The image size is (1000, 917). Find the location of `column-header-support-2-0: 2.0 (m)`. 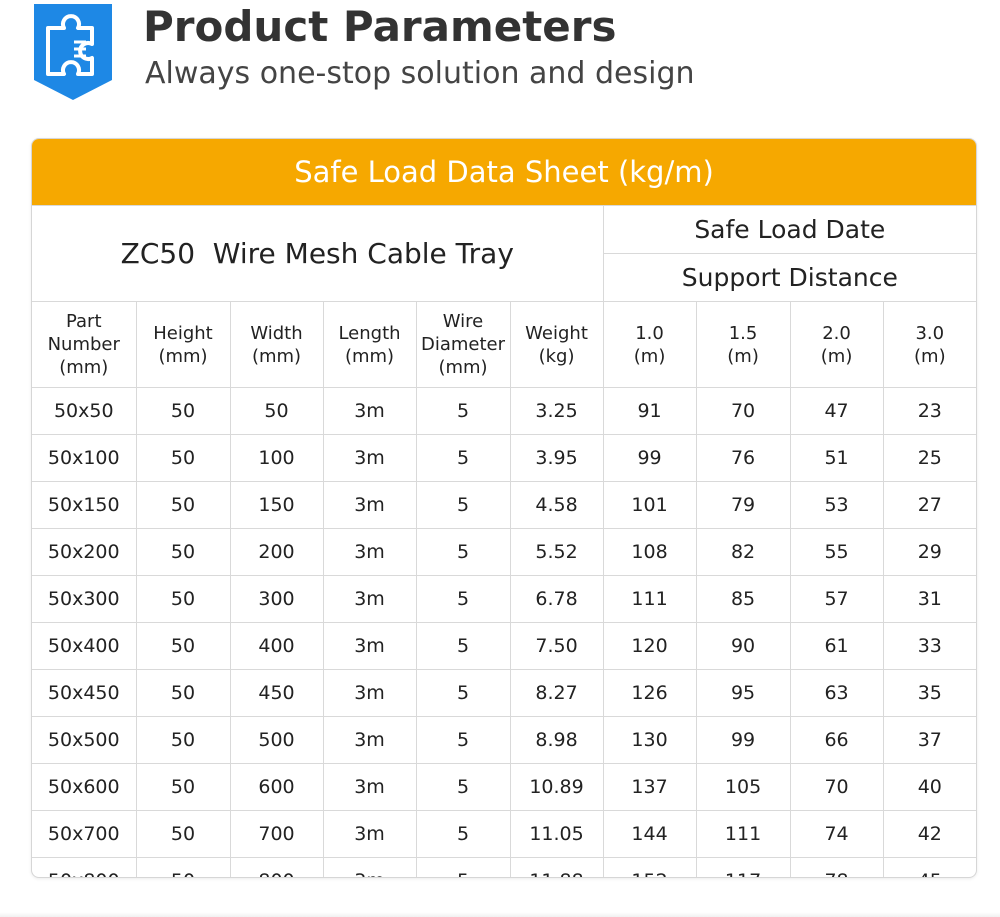

column-header-support-2-0: 2.0 (m) is located at coordinates (836, 344).